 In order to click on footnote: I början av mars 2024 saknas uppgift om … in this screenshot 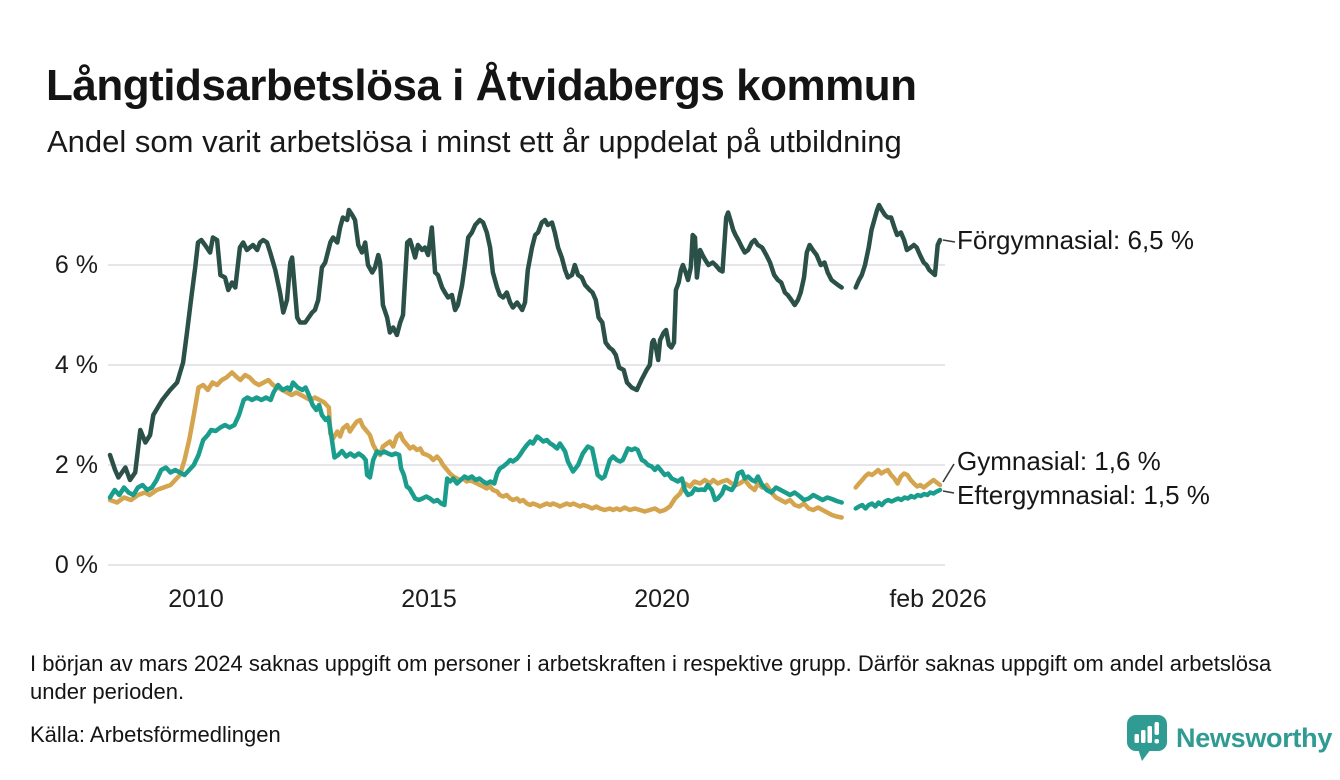, I will do `click(651, 677)`.